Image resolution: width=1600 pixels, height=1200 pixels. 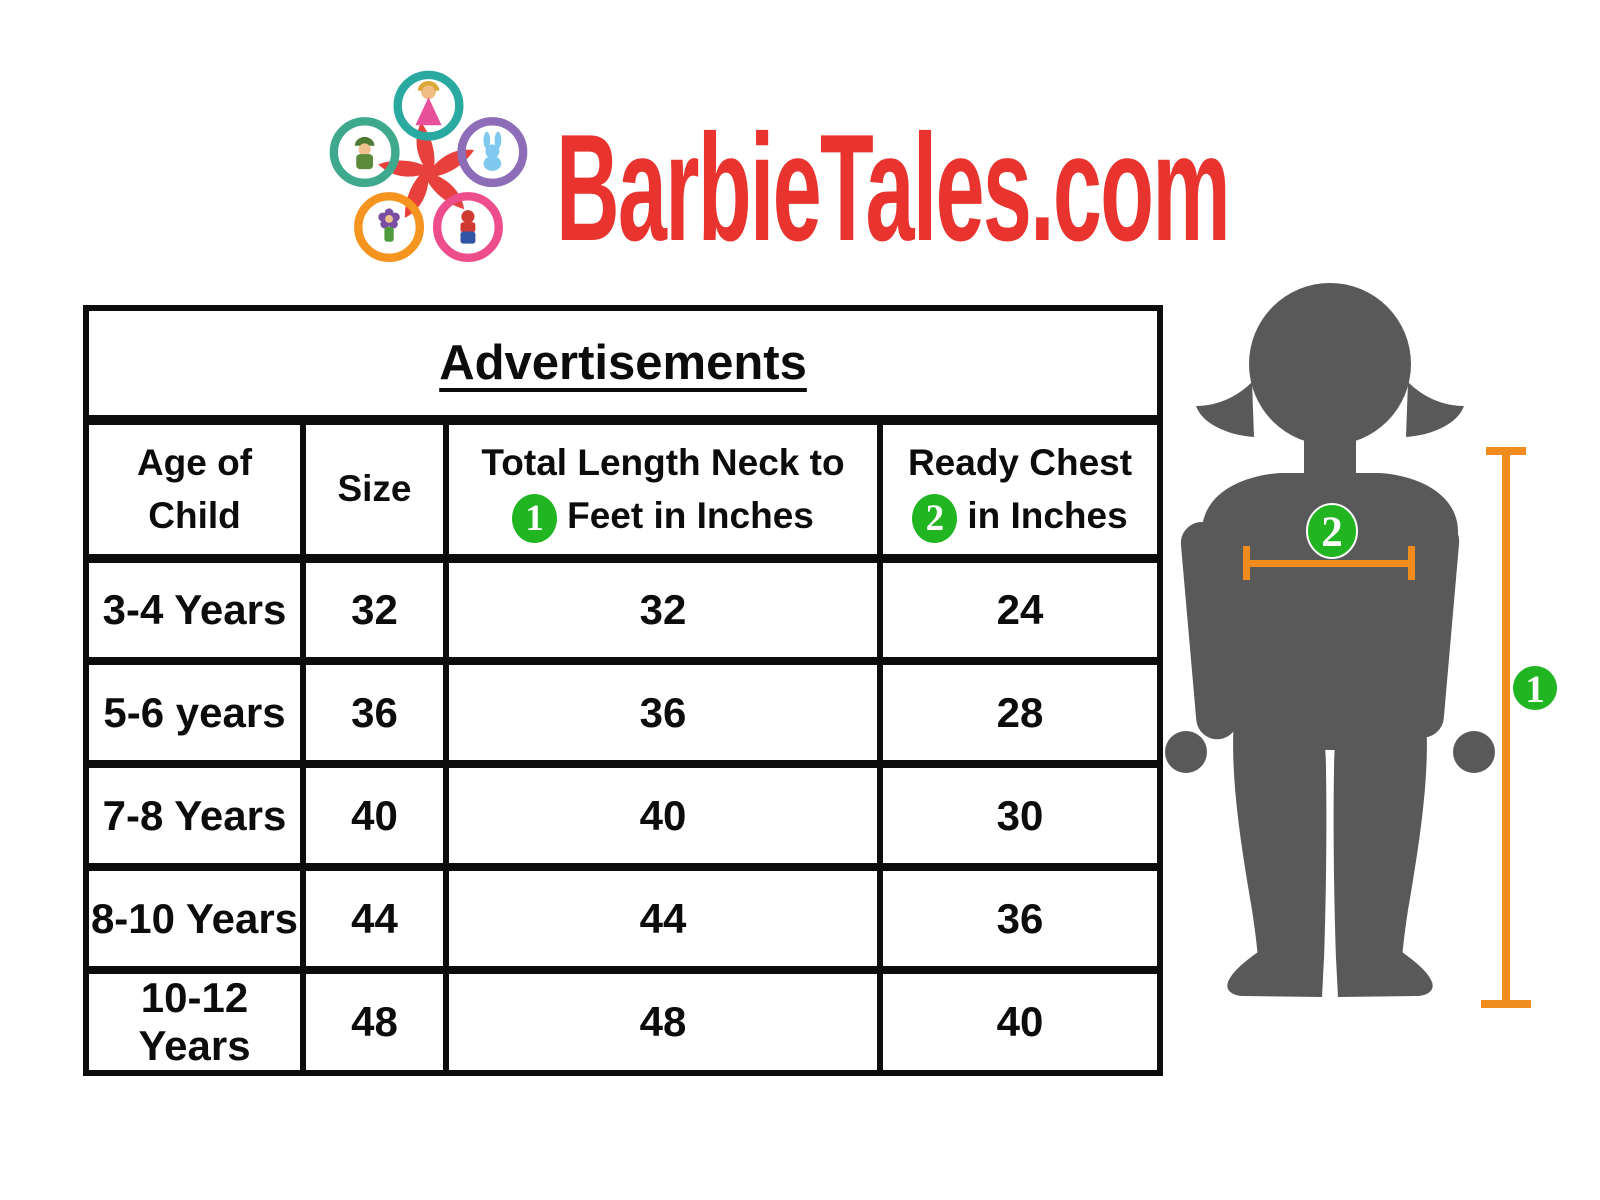 I want to click on length-cell: 48, so click(x=663, y=1021).